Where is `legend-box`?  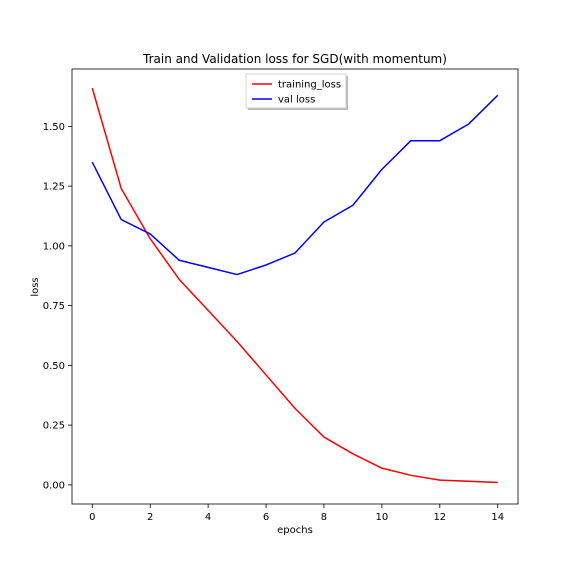 legend-box is located at coordinates (296, 91).